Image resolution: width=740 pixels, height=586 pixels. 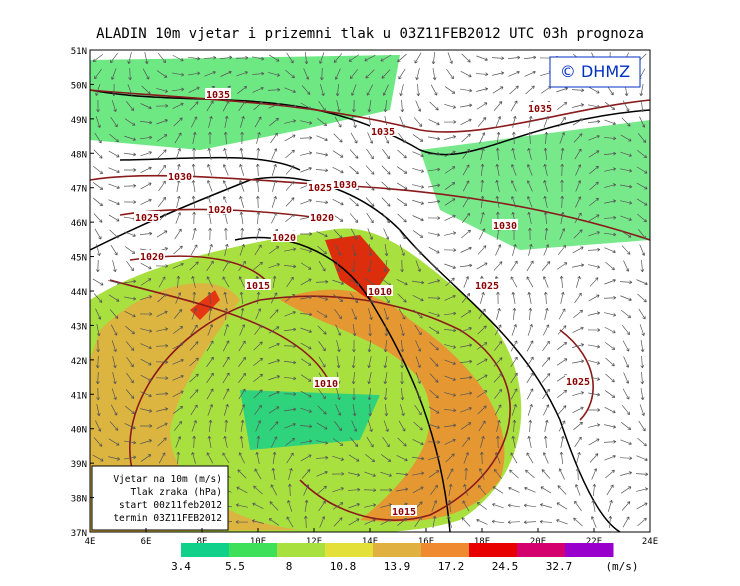 I want to click on isobar-label: 1015, so click(x=404, y=512).